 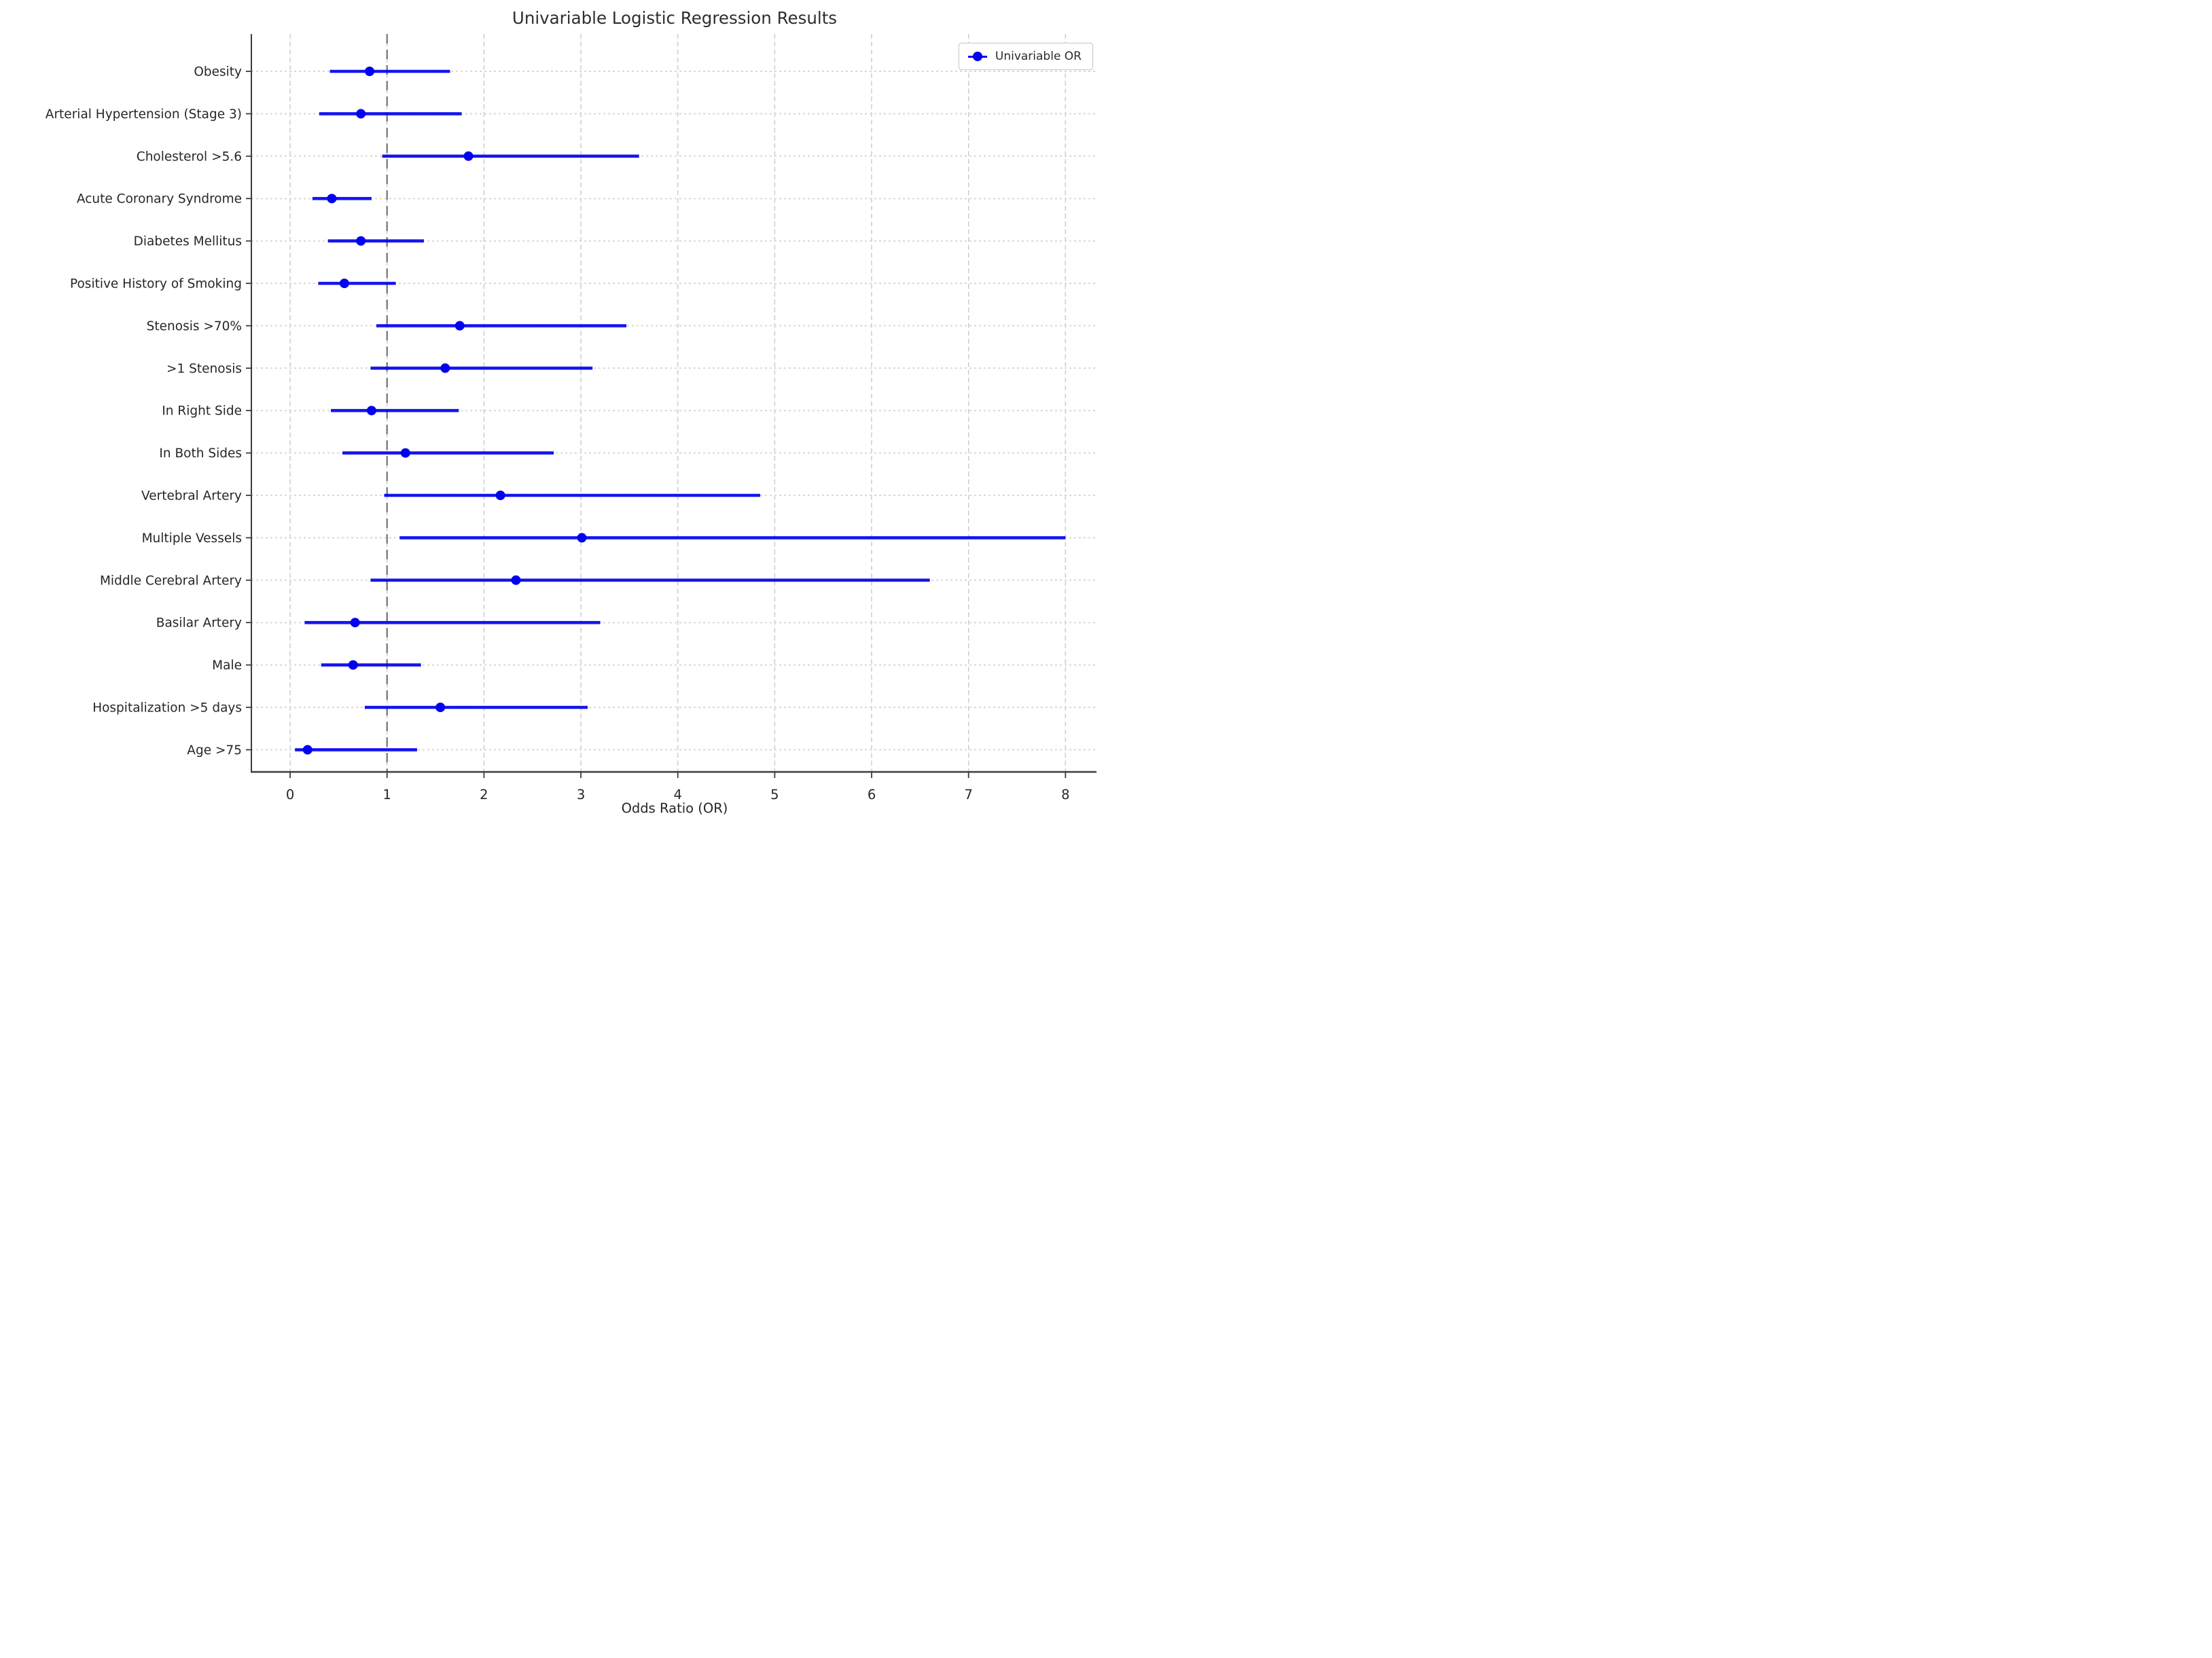 What do you see at coordinates (159, 199) in the screenshot?
I see `category-label: Acute Coronary Syndrome` at bounding box center [159, 199].